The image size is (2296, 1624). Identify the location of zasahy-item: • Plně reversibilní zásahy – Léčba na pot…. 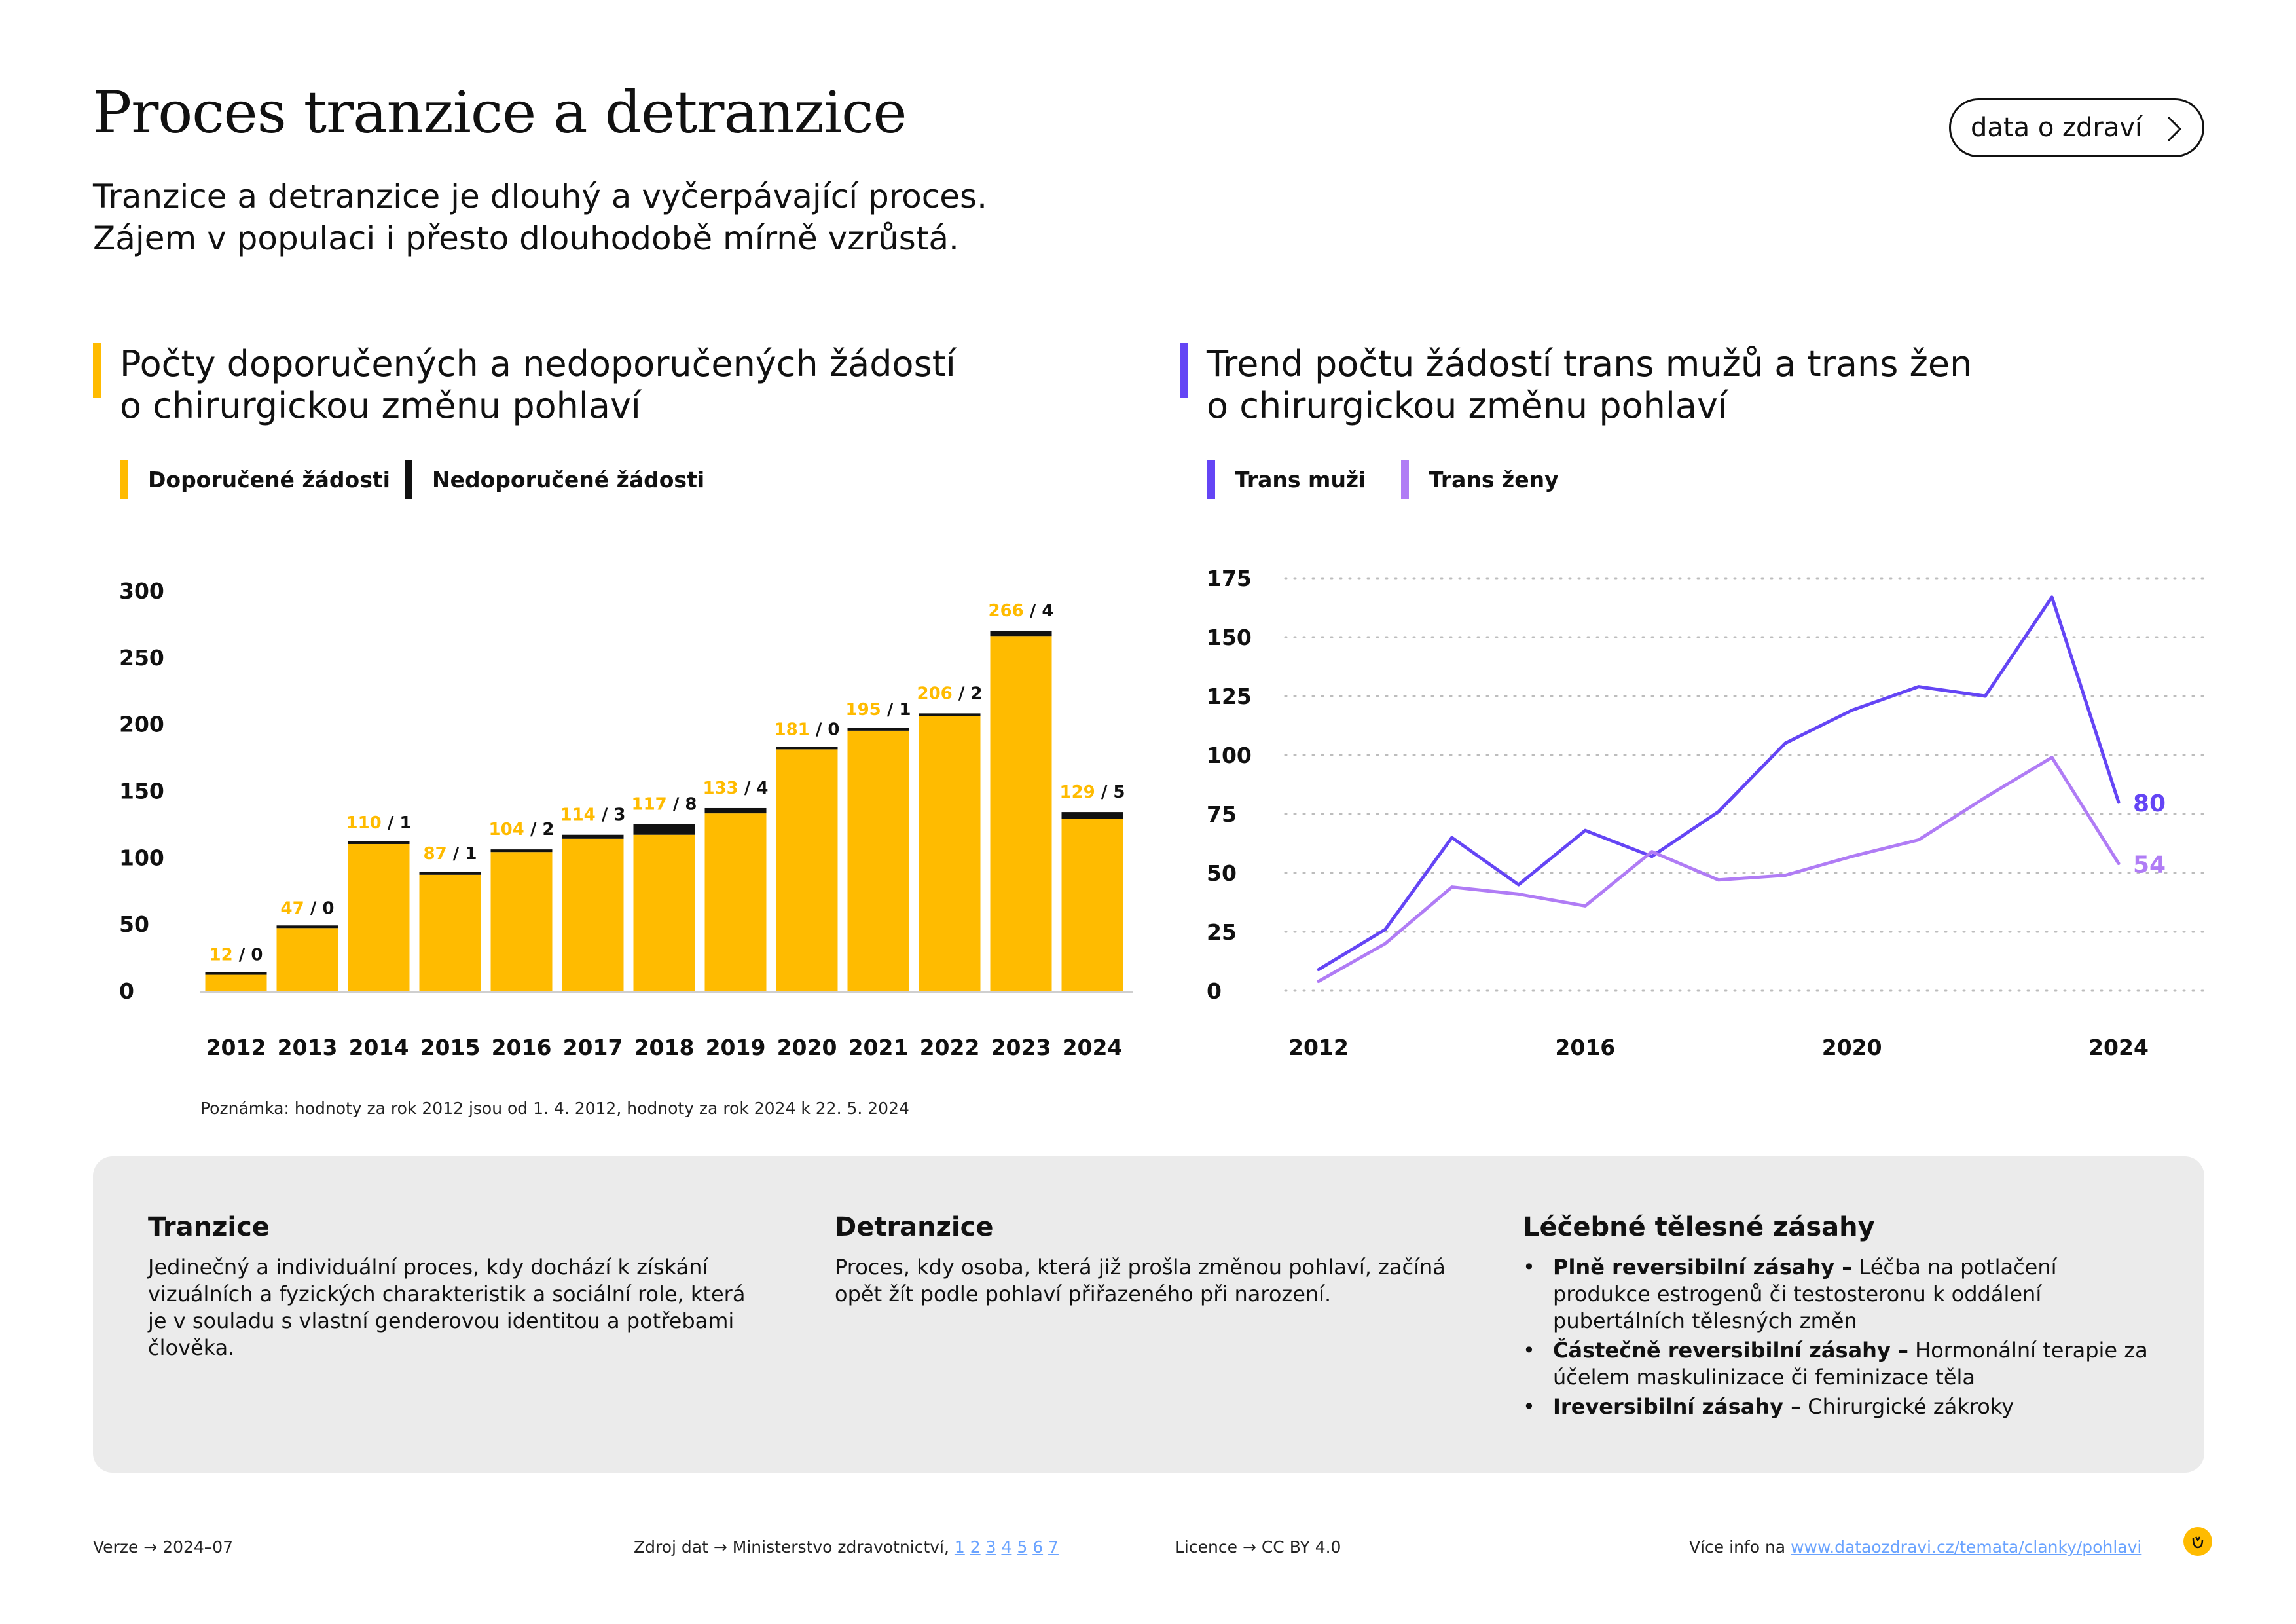
(1837, 1294).